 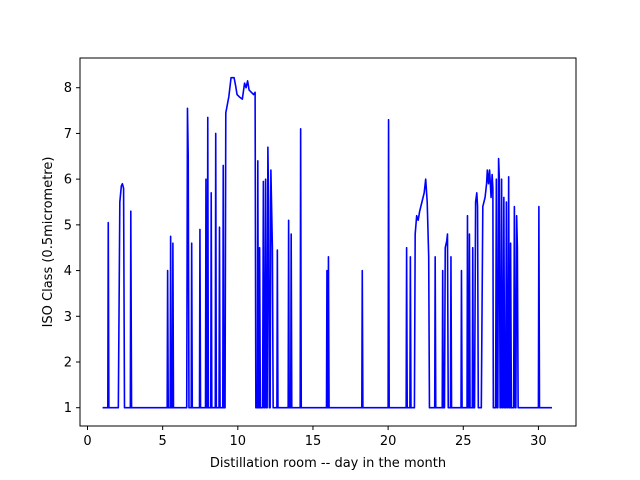 I want to click on x-tick-label: 10, so click(x=238, y=441).